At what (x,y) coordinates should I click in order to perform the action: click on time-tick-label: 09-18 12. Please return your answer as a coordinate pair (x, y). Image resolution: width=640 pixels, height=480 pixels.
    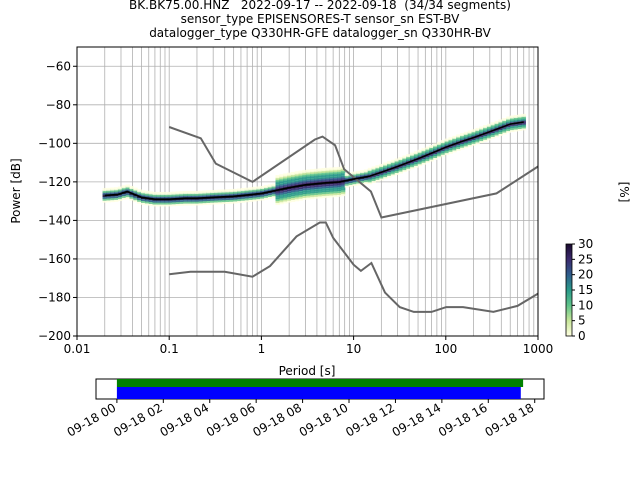
    Looking at the image, I should click on (370, 419).